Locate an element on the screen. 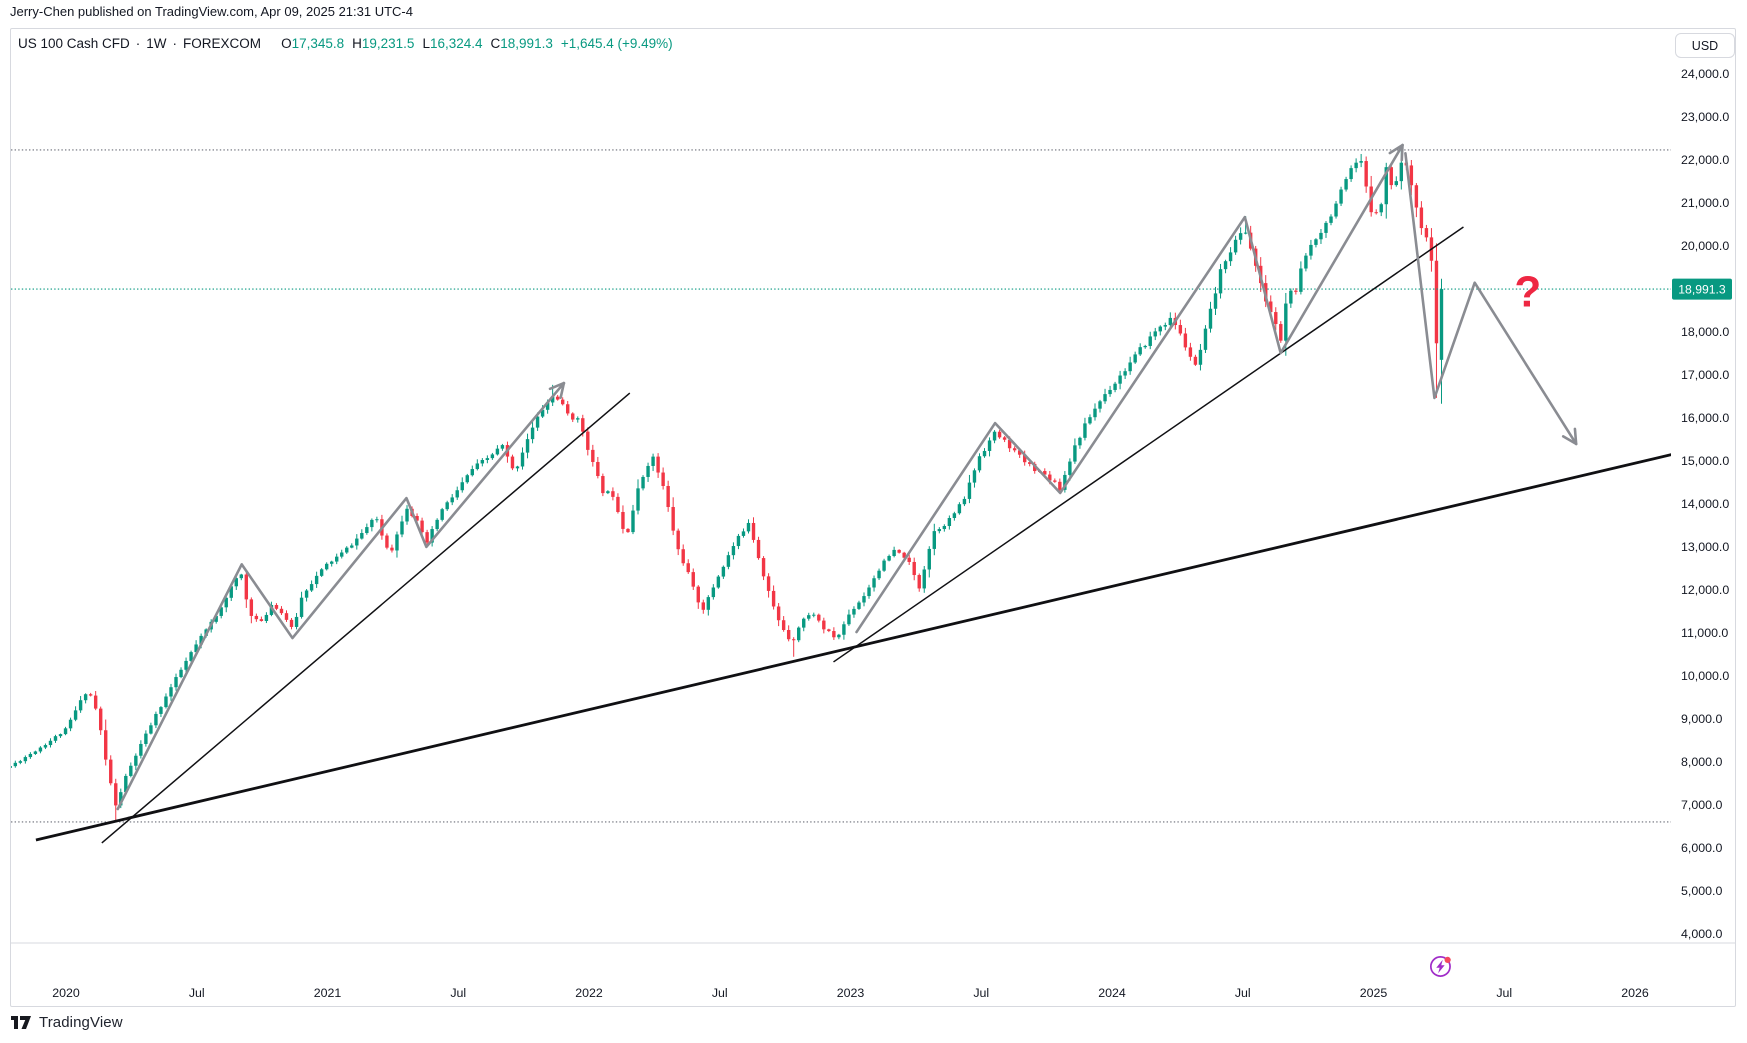  change-value: +1,645.4 (+9.49%) is located at coordinates (616, 43).